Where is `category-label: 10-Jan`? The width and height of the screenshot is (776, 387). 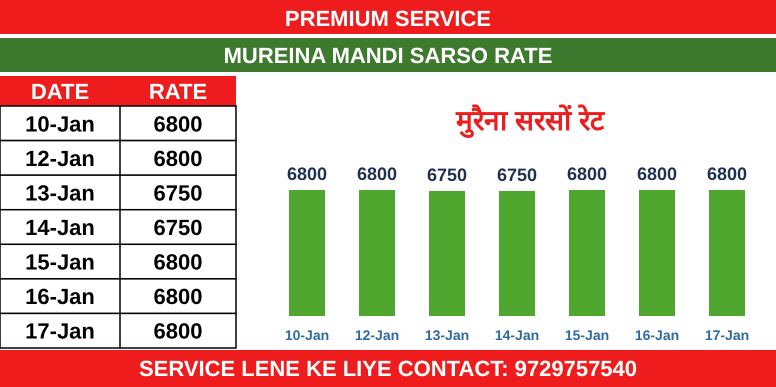 category-label: 10-Jan is located at coordinates (60, 123).